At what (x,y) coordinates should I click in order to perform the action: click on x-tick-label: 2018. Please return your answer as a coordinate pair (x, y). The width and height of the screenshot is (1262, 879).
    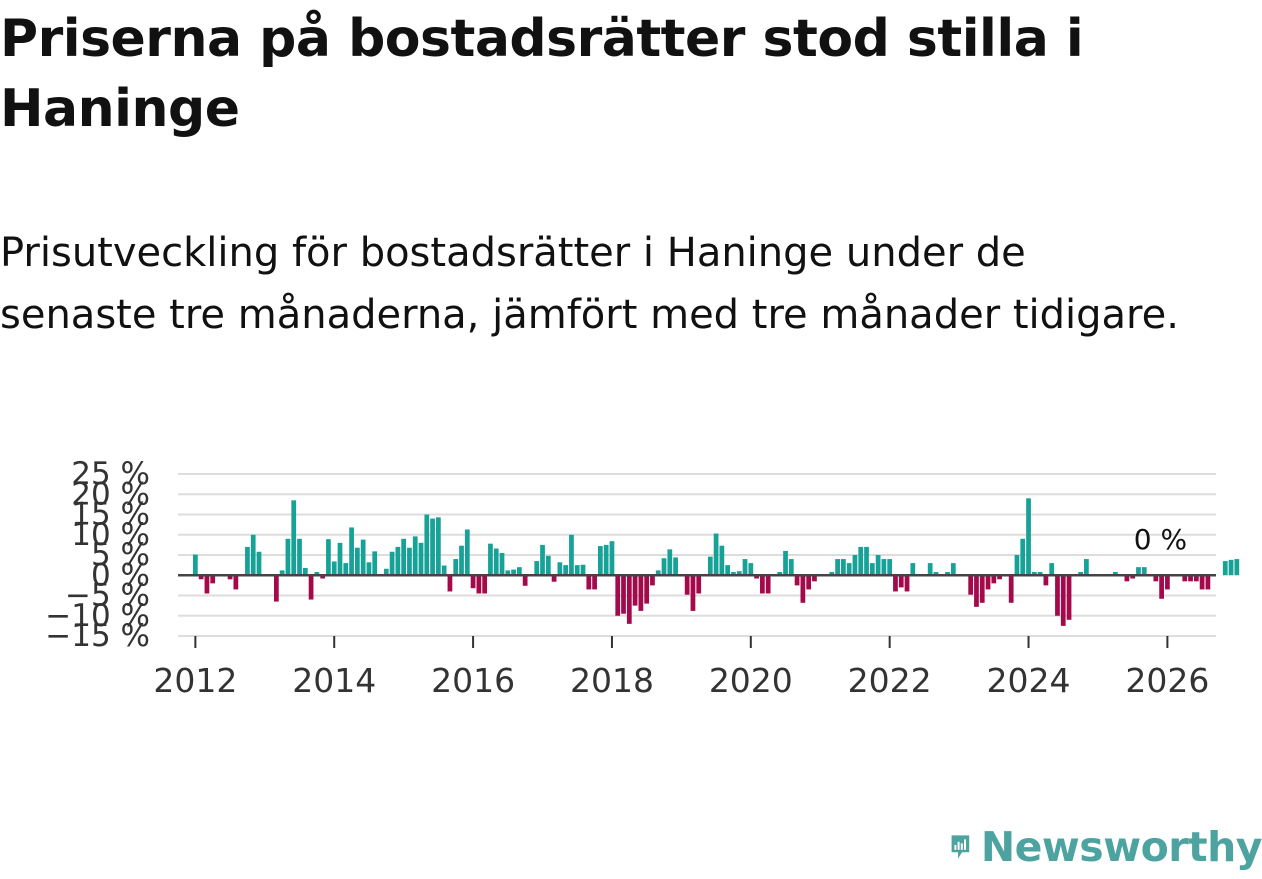
    Looking at the image, I should click on (612, 680).